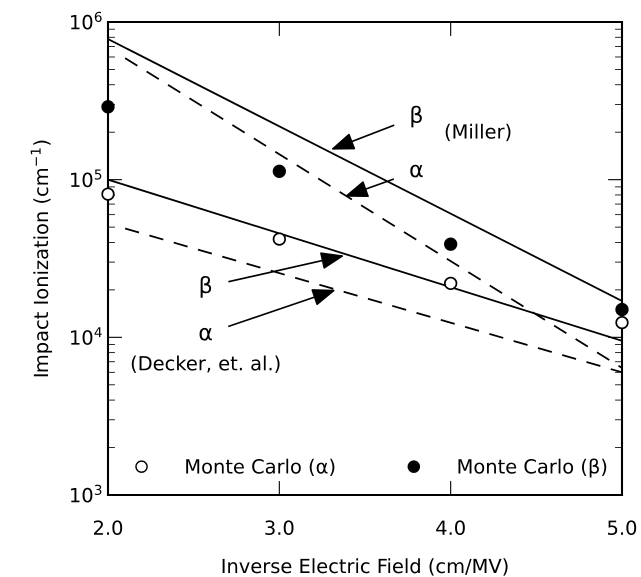  Describe the element at coordinates (450, 528) in the screenshot. I see `x-tick-label: 4.0` at that location.